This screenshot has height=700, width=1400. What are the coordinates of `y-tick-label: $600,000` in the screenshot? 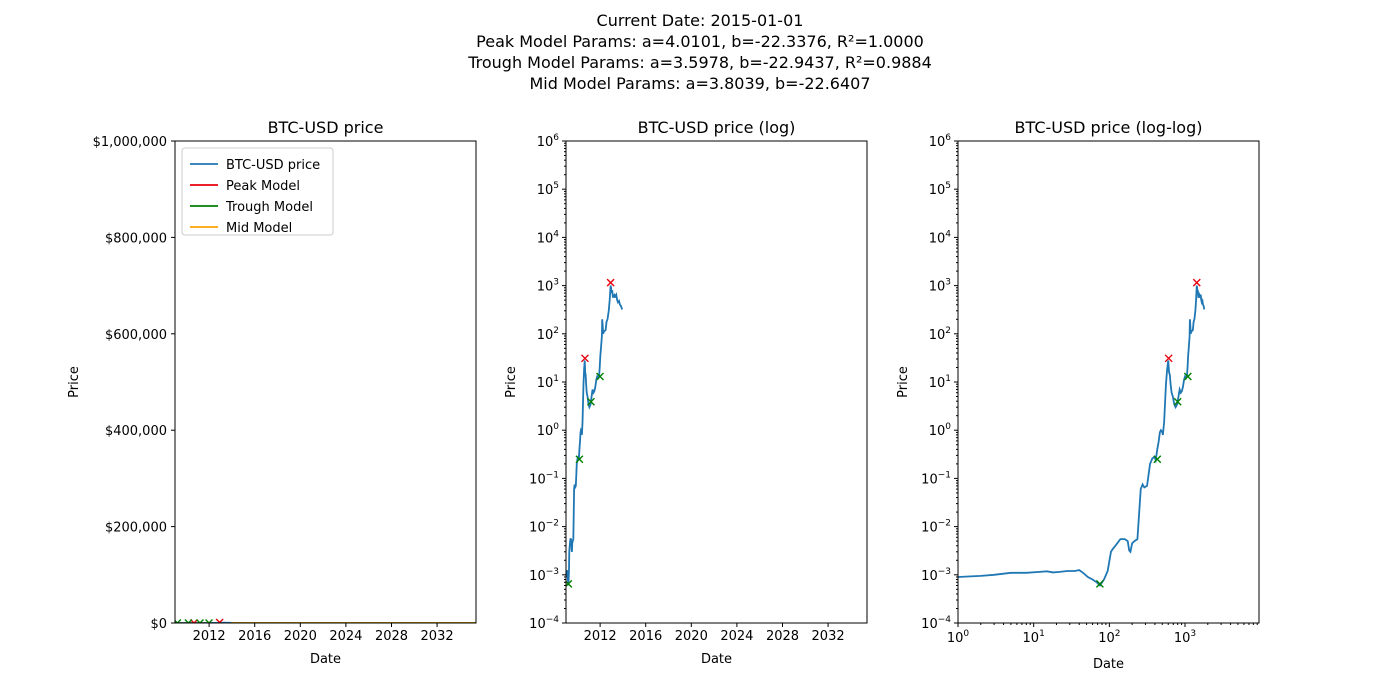 It's located at (136, 335).